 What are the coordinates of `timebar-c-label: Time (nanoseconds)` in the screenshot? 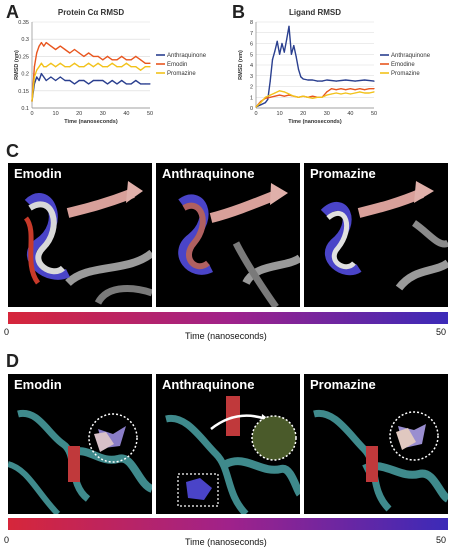 It's located at (226, 336).